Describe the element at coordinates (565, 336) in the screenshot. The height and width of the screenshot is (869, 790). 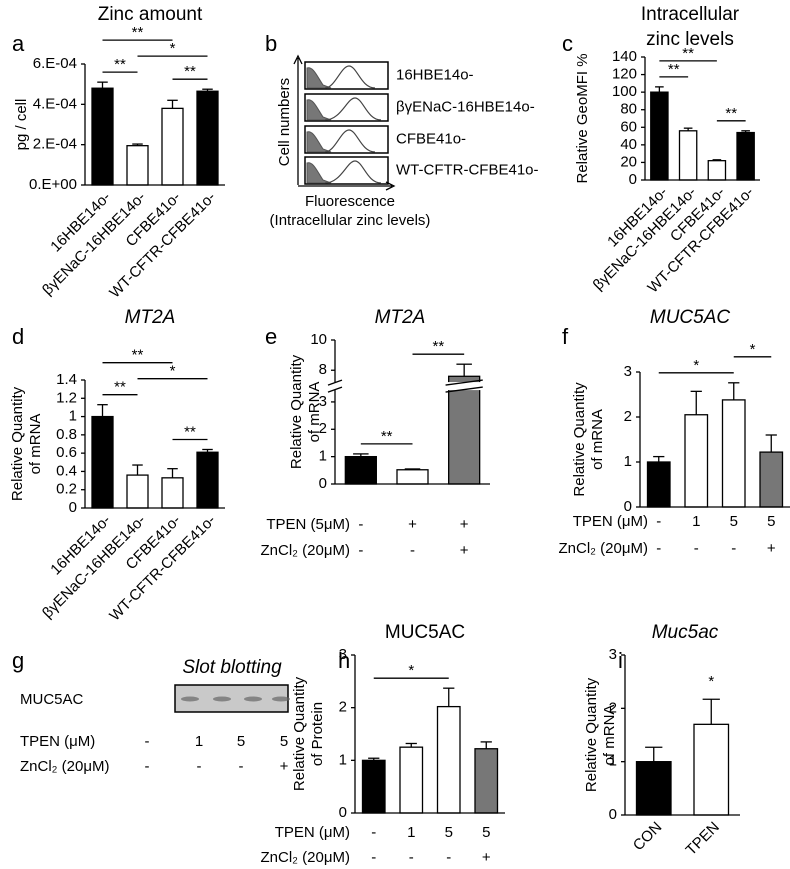
I see `panel-letter: f` at that location.